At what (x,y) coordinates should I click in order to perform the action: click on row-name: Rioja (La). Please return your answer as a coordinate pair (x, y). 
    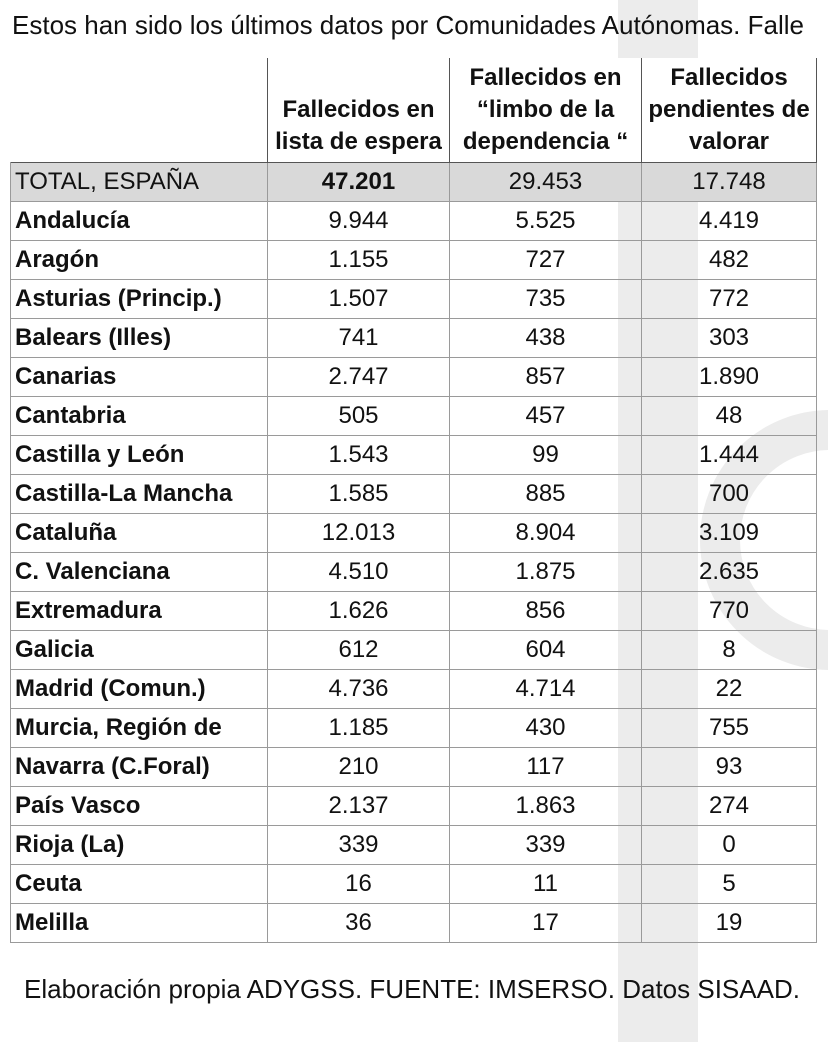
    Looking at the image, I should click on (139, 845).